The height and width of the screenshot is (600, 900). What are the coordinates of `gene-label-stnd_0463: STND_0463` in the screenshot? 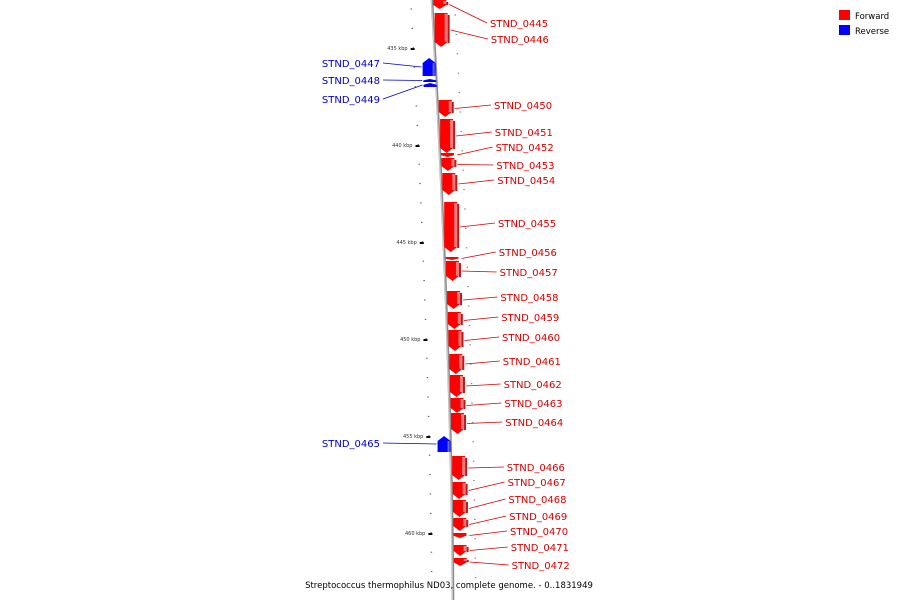 It's located at (533, 404).